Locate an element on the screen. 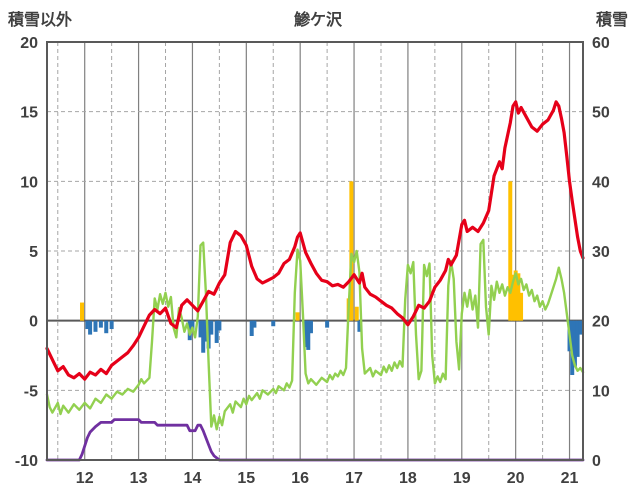 The width and height of the screenshot is (636, 501). y-right-tick: 50 is located at coordinates (601, 113).